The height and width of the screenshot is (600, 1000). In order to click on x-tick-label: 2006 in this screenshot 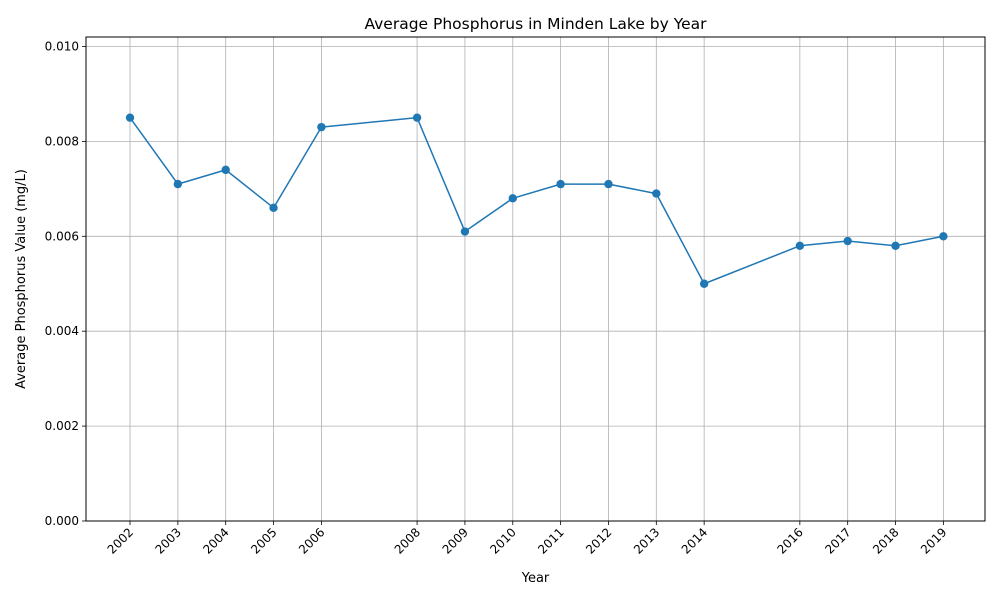, I will do `click(311, 540)`.